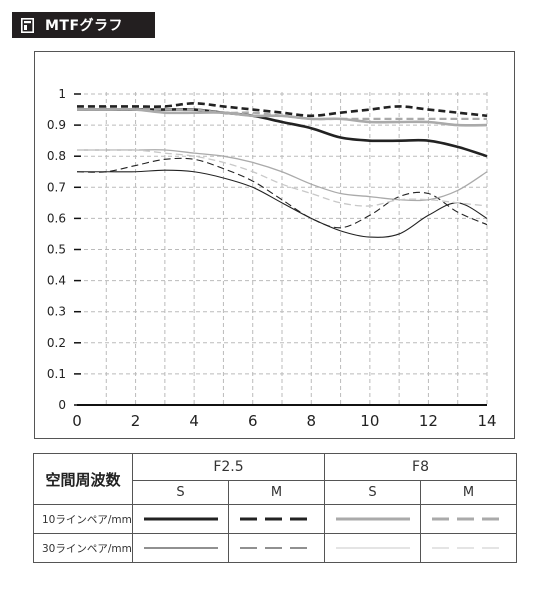 Image resolution: width=541 pixels, height=612 pixels. I want to click on title-bar: MTFグラフ, so click(83, 25).